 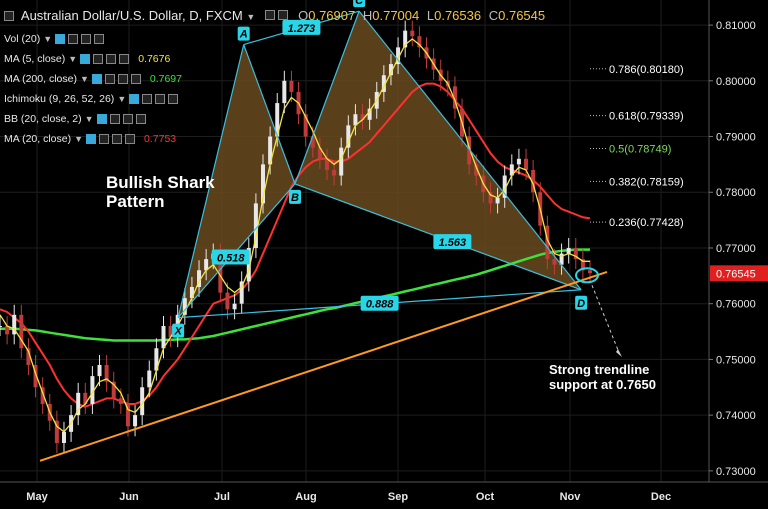 What do you see at coordinates (661, 497) in the screenshot?
I see `x-tick-label-7: Dec` at bounding box center [661, 497].